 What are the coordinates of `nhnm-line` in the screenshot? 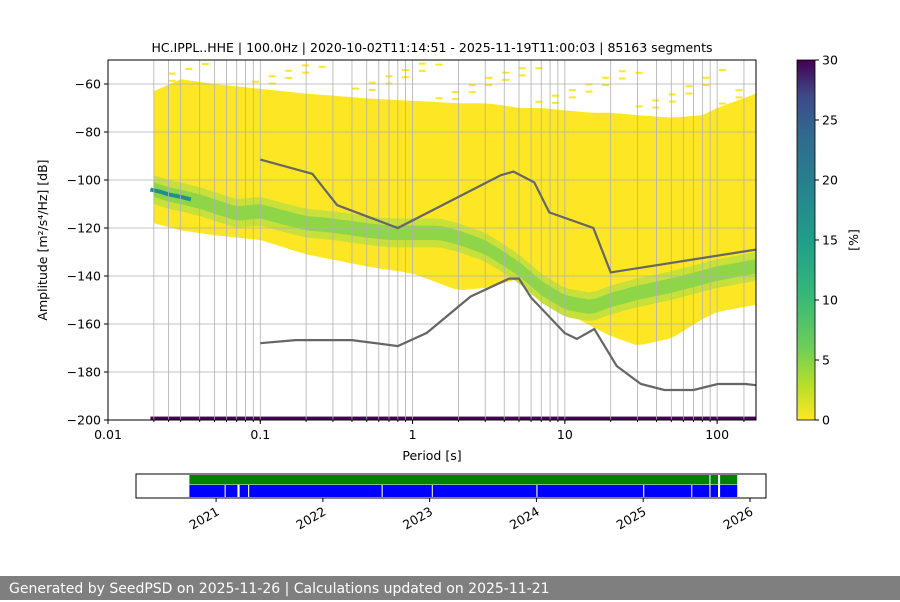 It's located at (508, 216).